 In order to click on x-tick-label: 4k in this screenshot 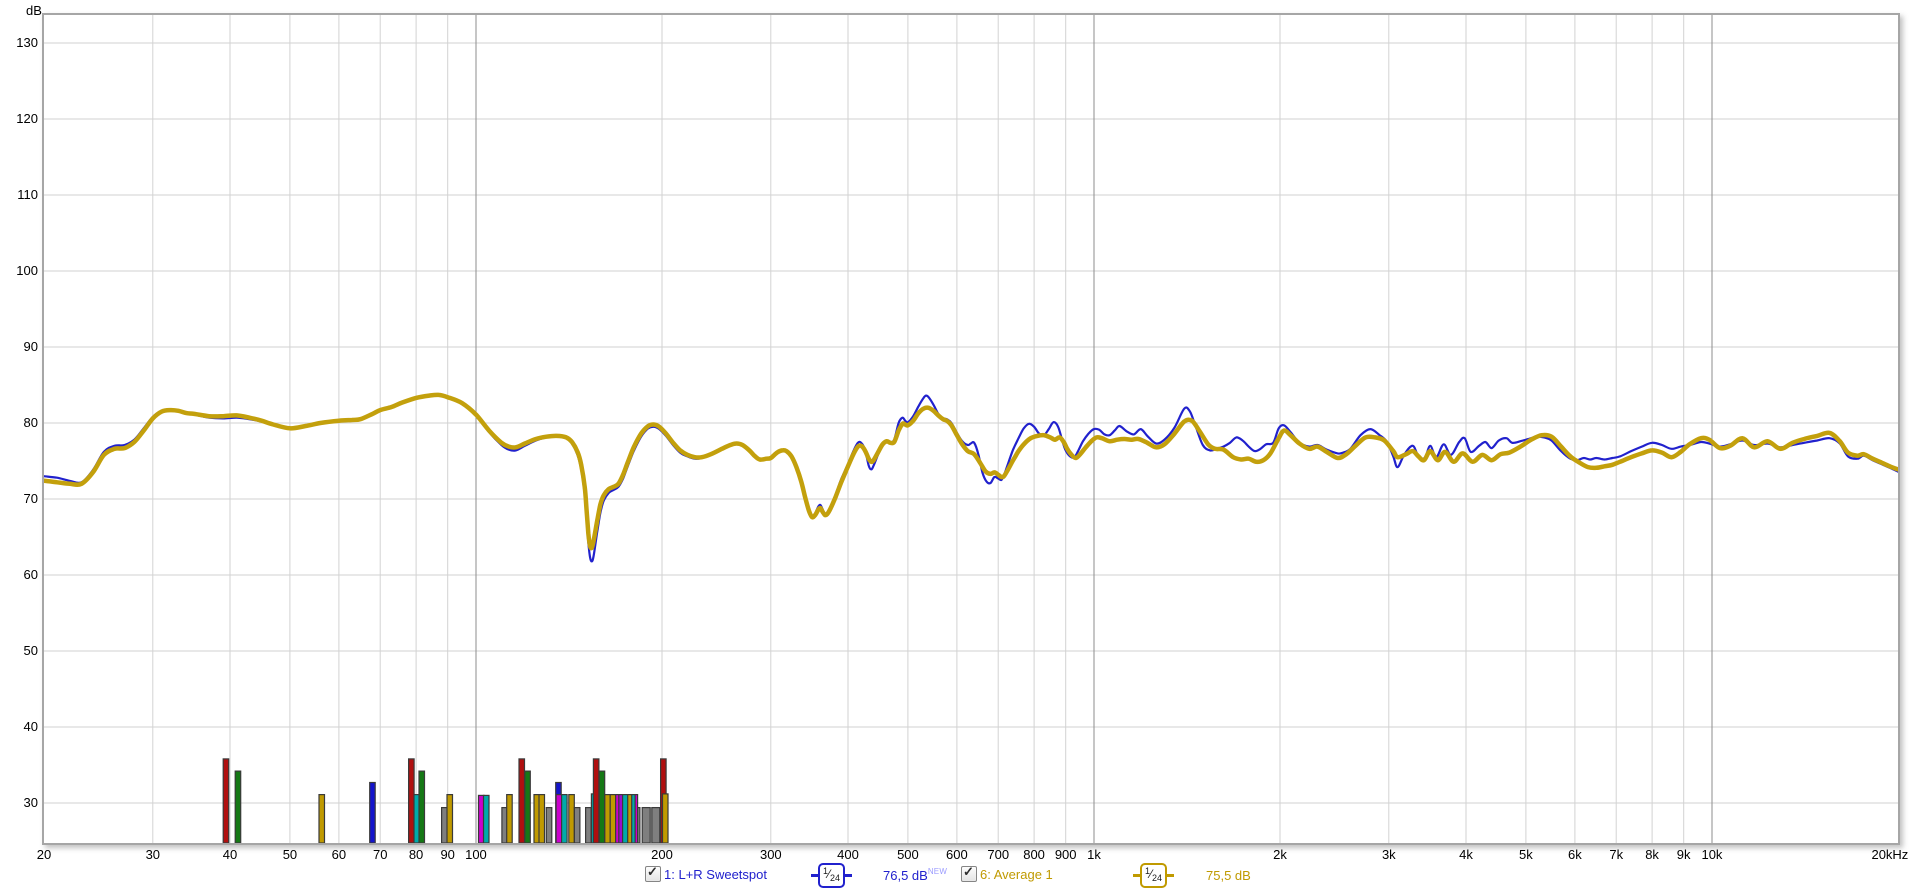, I will do `click(1466, 854)`.